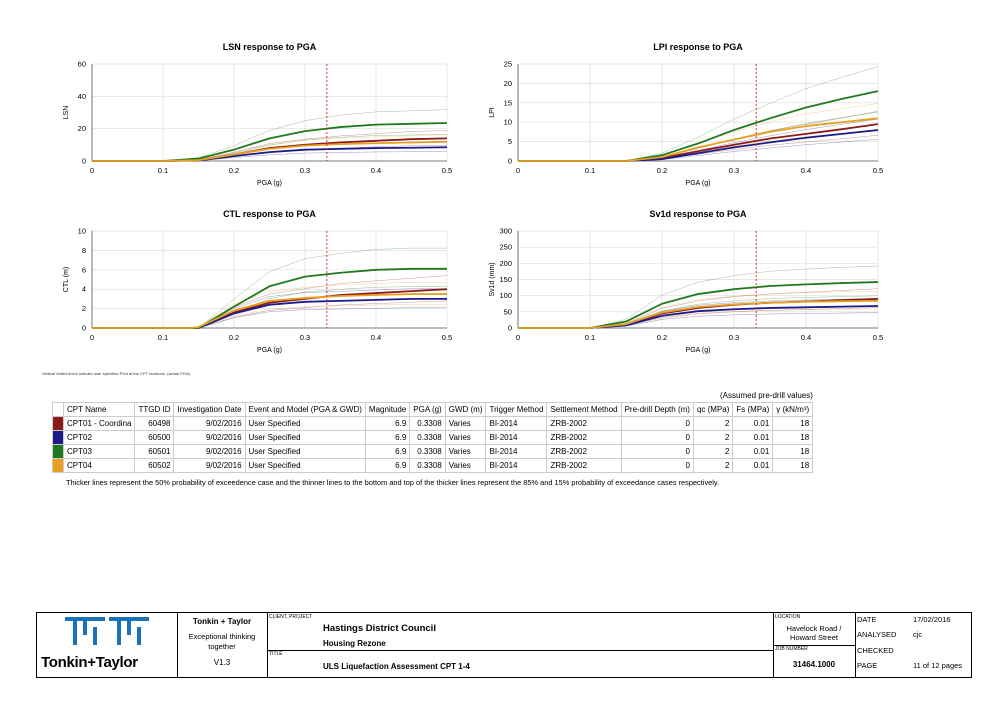  I want to click on y-tick-label: 8, so click(84, 250).